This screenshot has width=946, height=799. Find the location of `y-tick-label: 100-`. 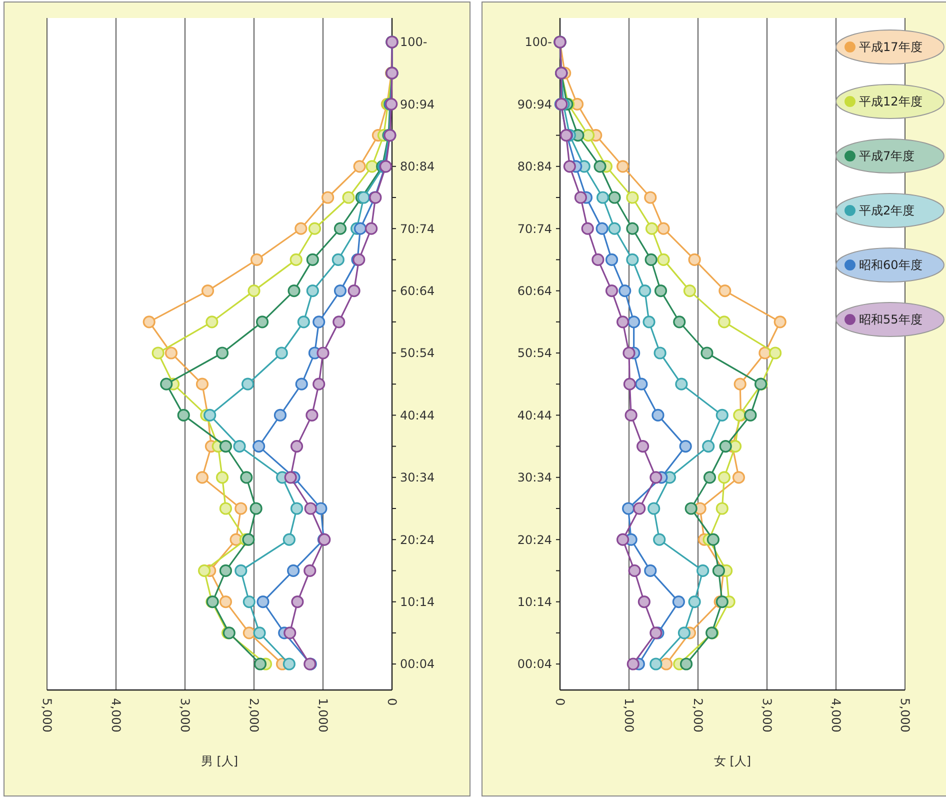

y-tick-label: 100- is located at coordinates (538, 42).